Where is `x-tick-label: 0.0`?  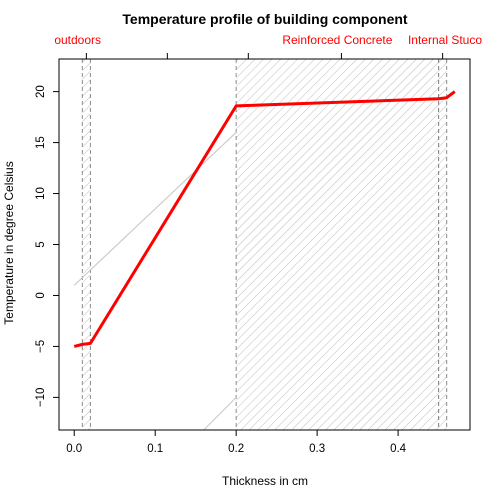 x-tick-label: 0.0 is located at coordinates (74, 449).